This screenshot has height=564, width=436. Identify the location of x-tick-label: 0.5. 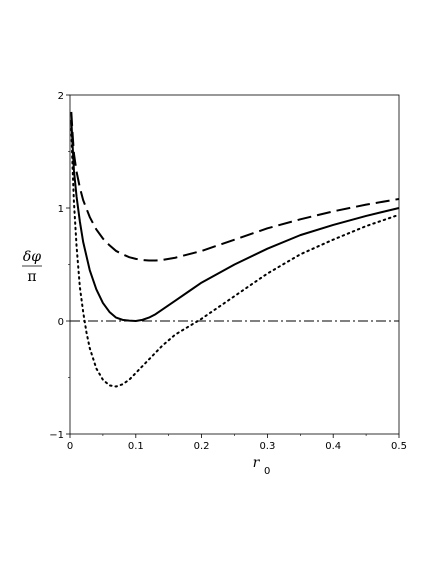
(399, 446).